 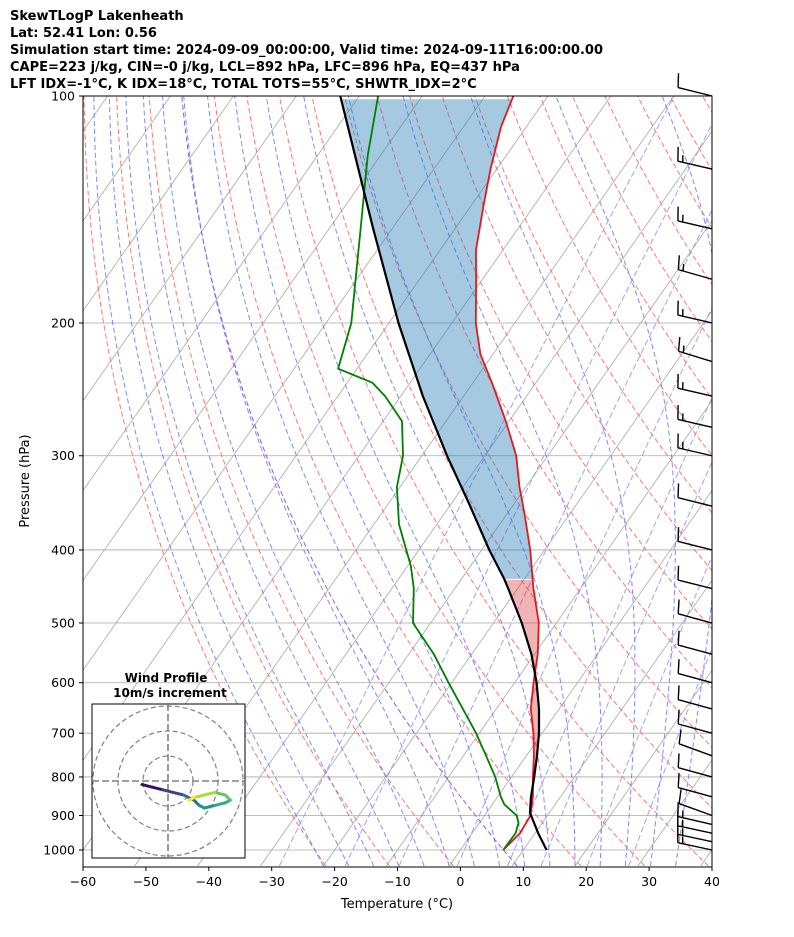 What do you see at coordinates (63, 623) in the screenshot?
I see `y-tick-label: 500` at bounding box center [63, 623].